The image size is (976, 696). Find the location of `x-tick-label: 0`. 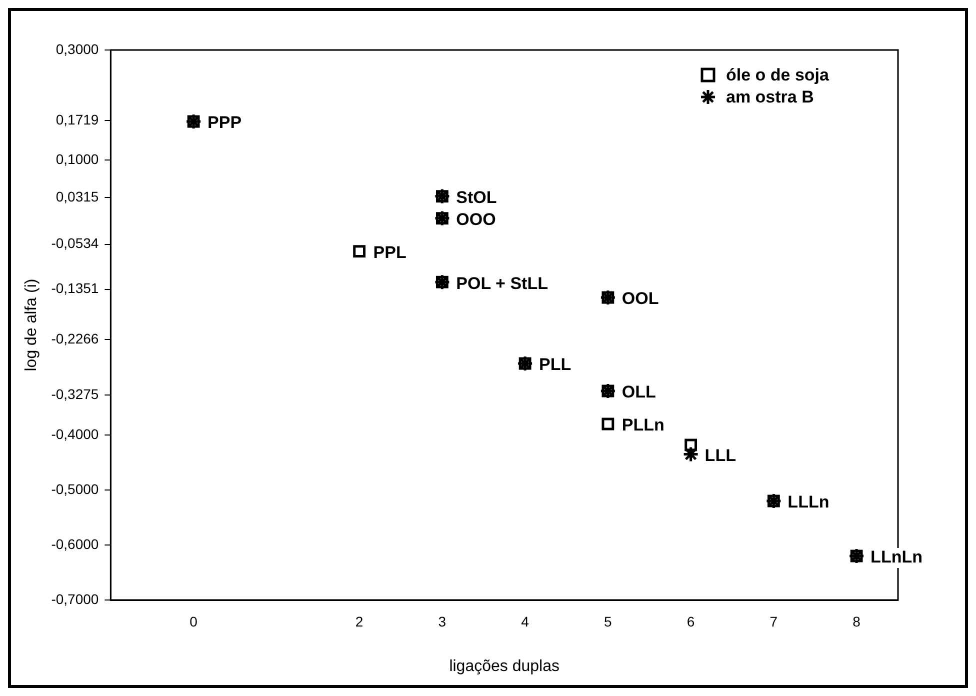

x-tick-label: 0 is located at coordinates (194, 621).